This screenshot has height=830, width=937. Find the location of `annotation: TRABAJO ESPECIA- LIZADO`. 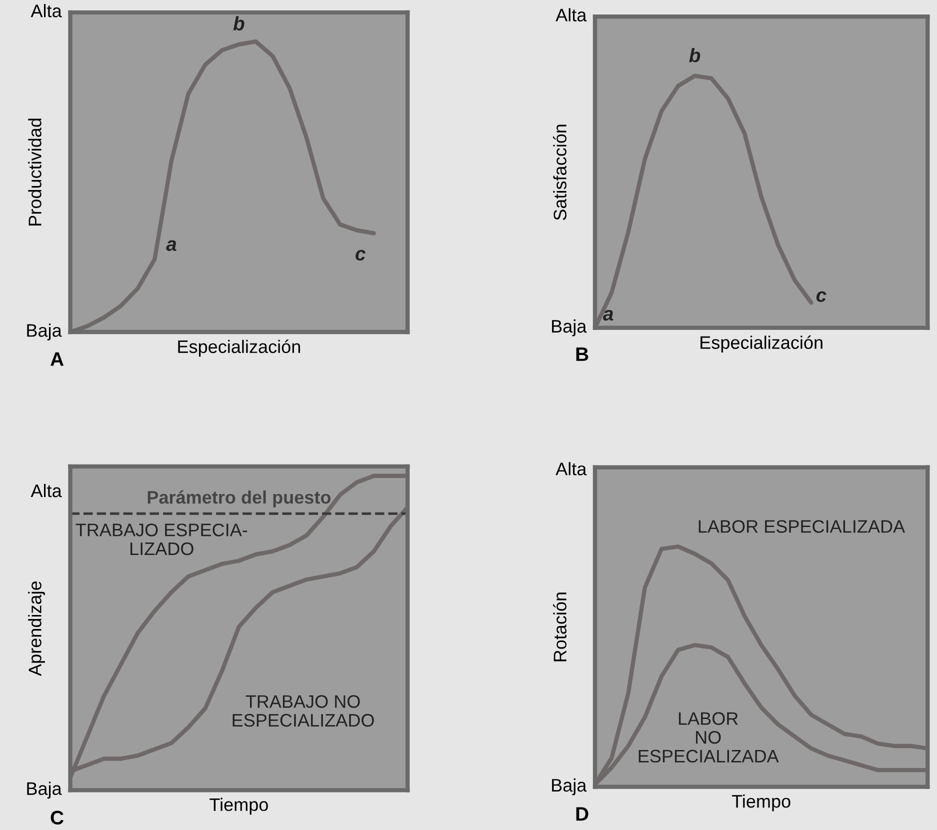

annotation: TRABAJO ESPECIA- LIZADO is located at coordinates (162, 540).